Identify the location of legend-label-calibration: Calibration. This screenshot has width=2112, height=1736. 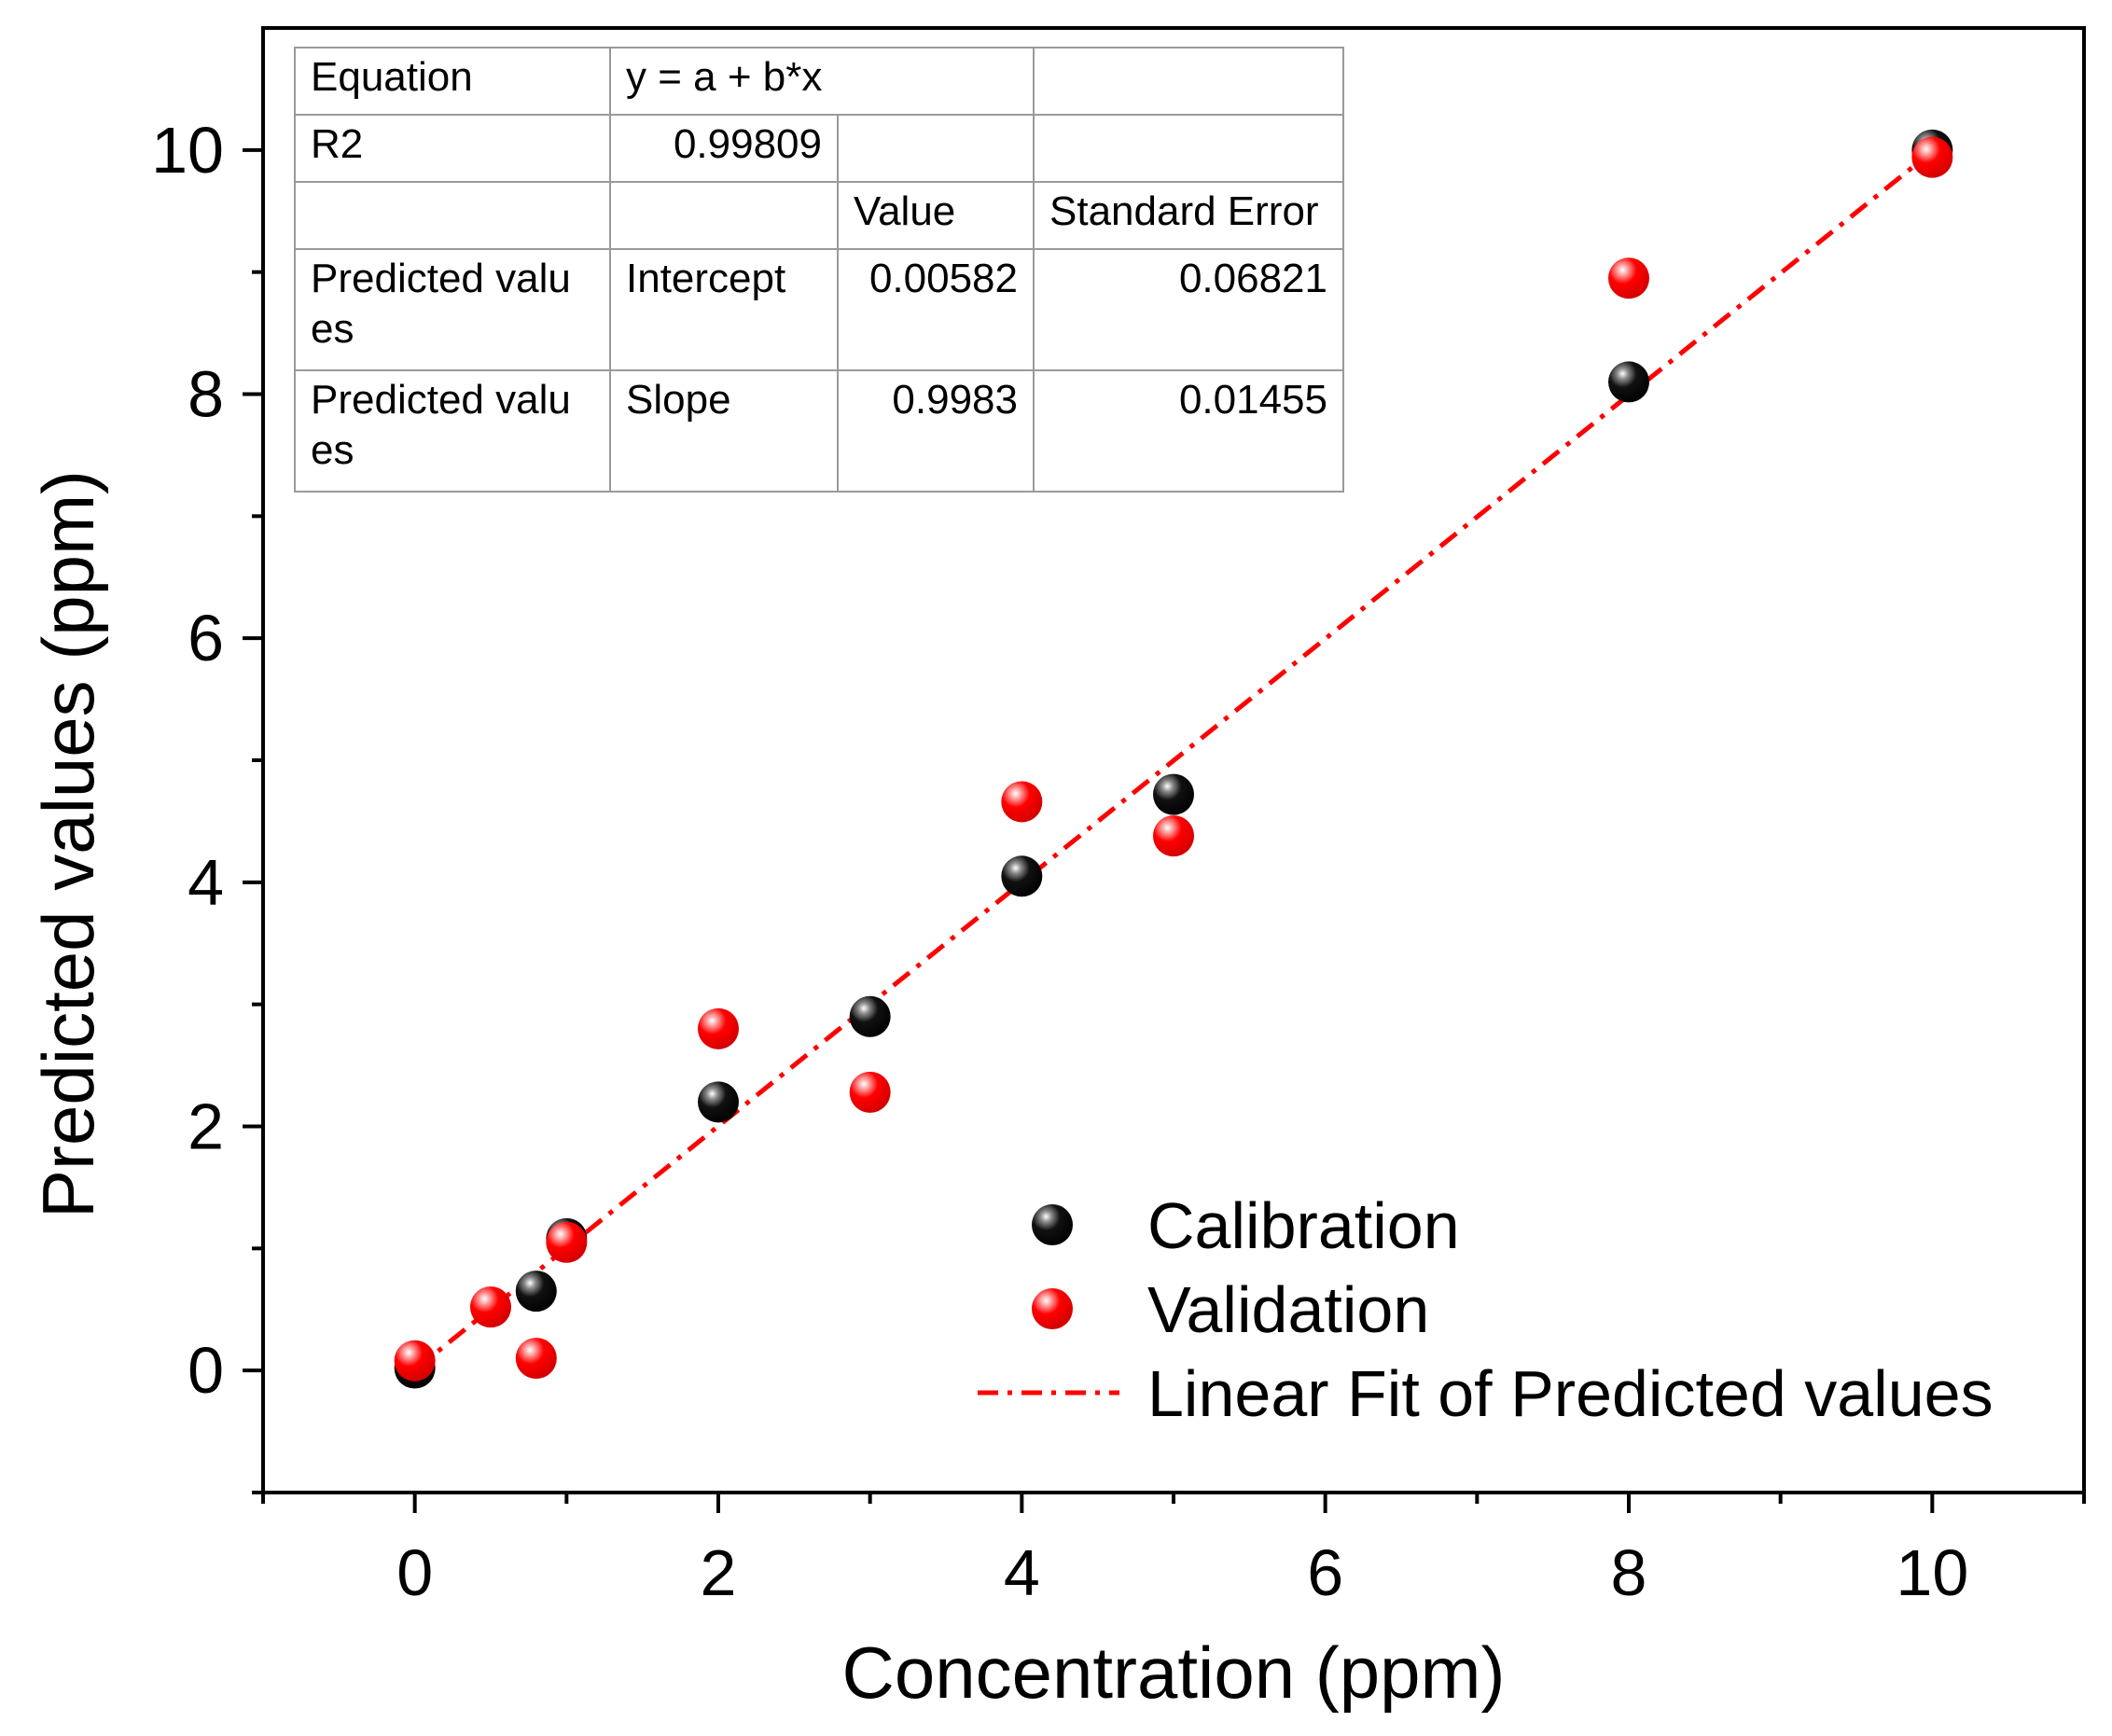
(1303, 1225).